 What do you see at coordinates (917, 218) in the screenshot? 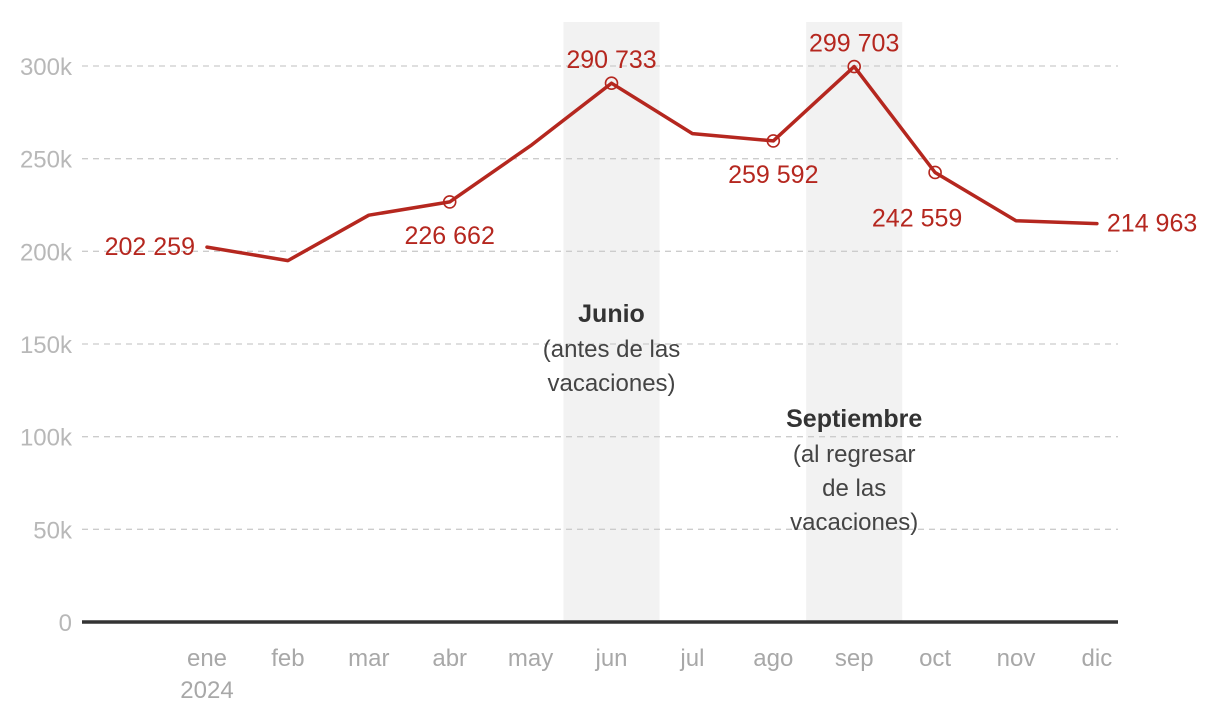
I see `data-label-oct: 242 559` at bounding box center [917, 218].